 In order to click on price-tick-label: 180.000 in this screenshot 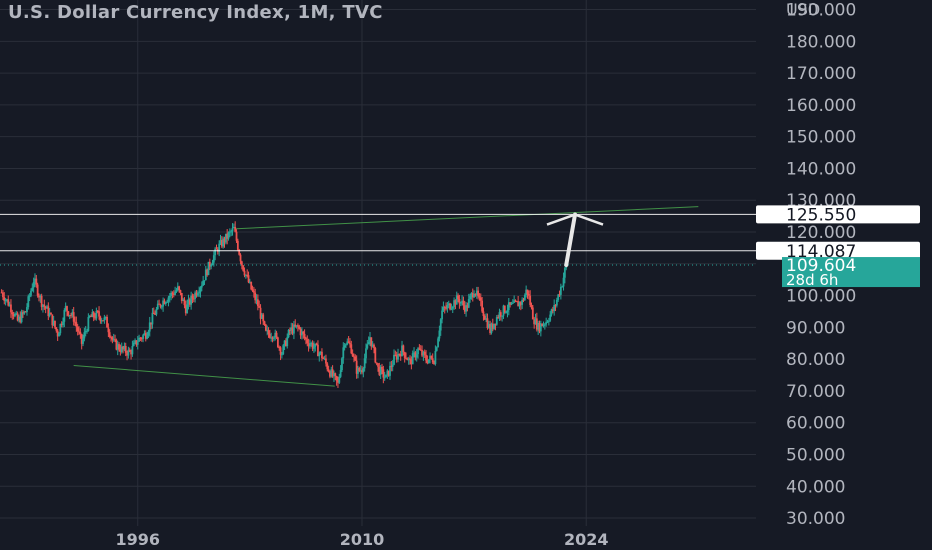, I will do `click(821, 42)`.